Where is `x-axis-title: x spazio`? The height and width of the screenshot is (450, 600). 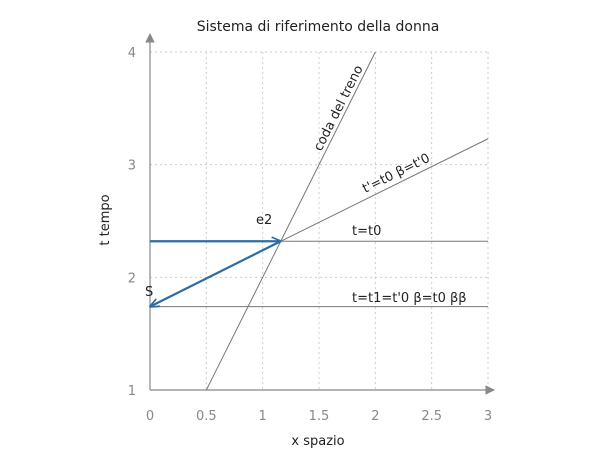
x-axis-title: x spazio is located at coordinates (317, 441).